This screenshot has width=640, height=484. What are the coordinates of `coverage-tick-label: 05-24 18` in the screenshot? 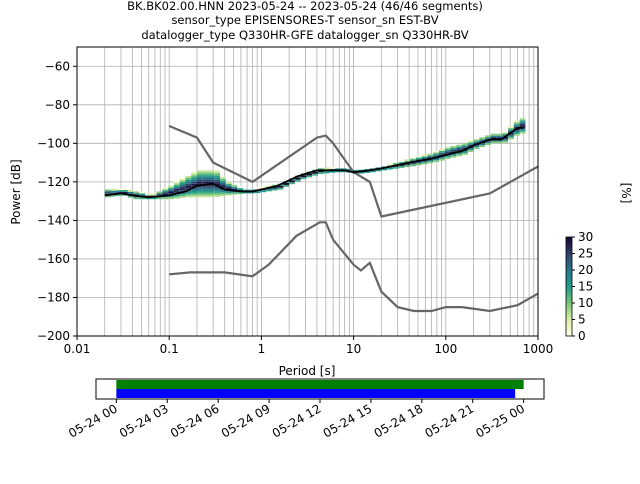 It's located at (399, 420).